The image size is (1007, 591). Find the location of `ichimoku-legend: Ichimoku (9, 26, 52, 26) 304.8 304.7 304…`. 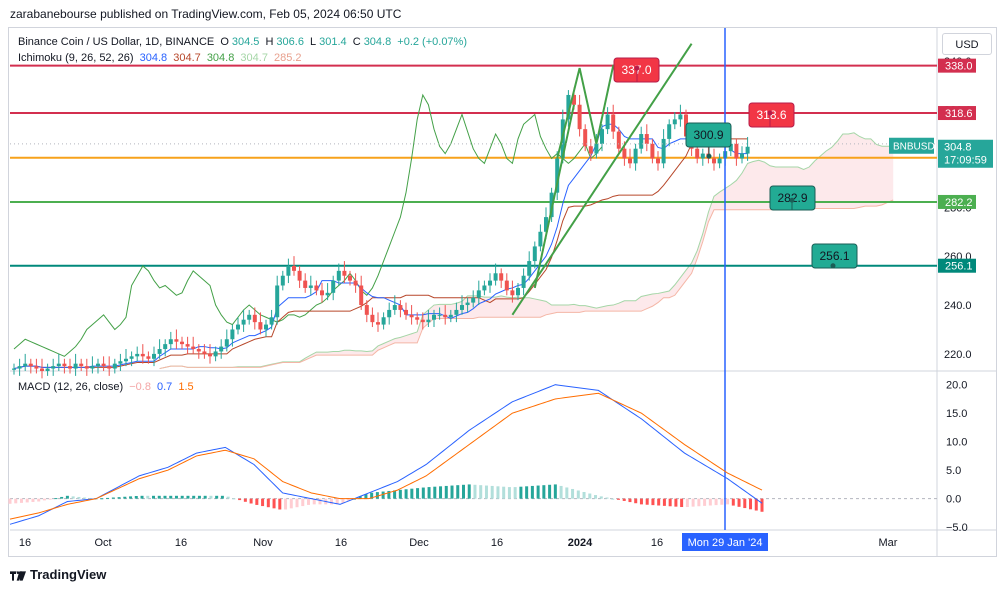

ichimoku-legend: Ichimoku (9, 26, 52, 26) 304.8 304.7 304… is located at coordinates (161, 58).